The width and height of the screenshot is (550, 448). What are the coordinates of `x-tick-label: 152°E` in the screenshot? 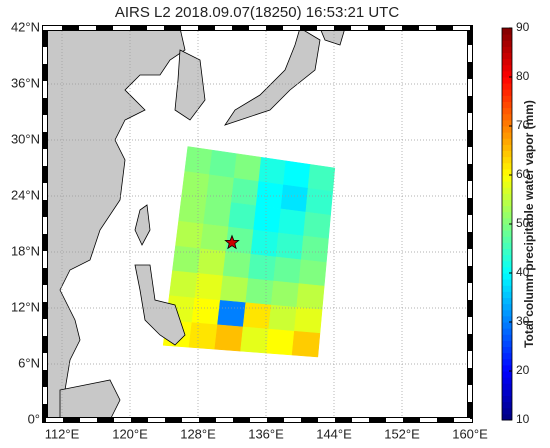 It's located at (402, 433).